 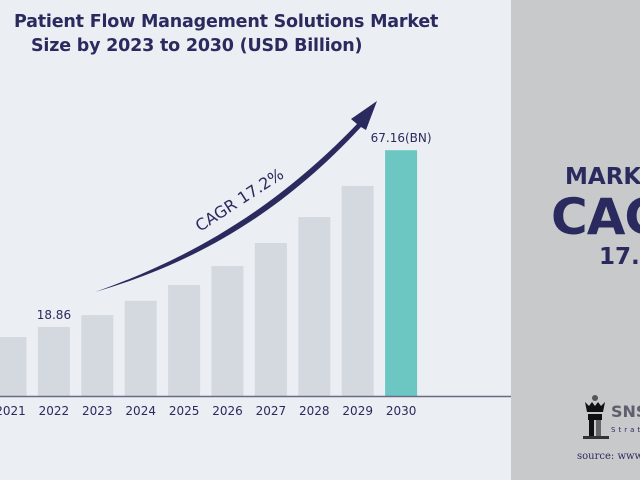 What do you see at coordinates (184, 411) in the screenshot?
I see `x-tick-label-2025: 2025` at bounding box center [184, 411].